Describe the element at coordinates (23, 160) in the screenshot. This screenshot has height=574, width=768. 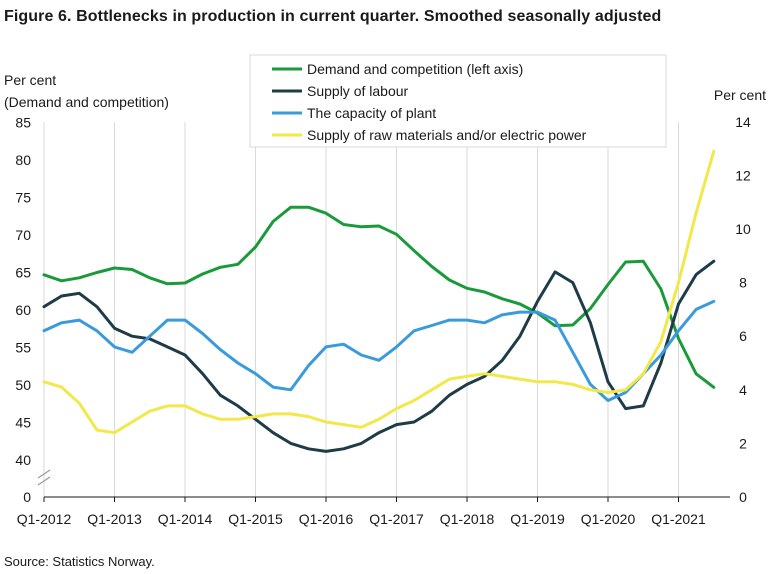
I see `left-tick-label: 80` at that location.